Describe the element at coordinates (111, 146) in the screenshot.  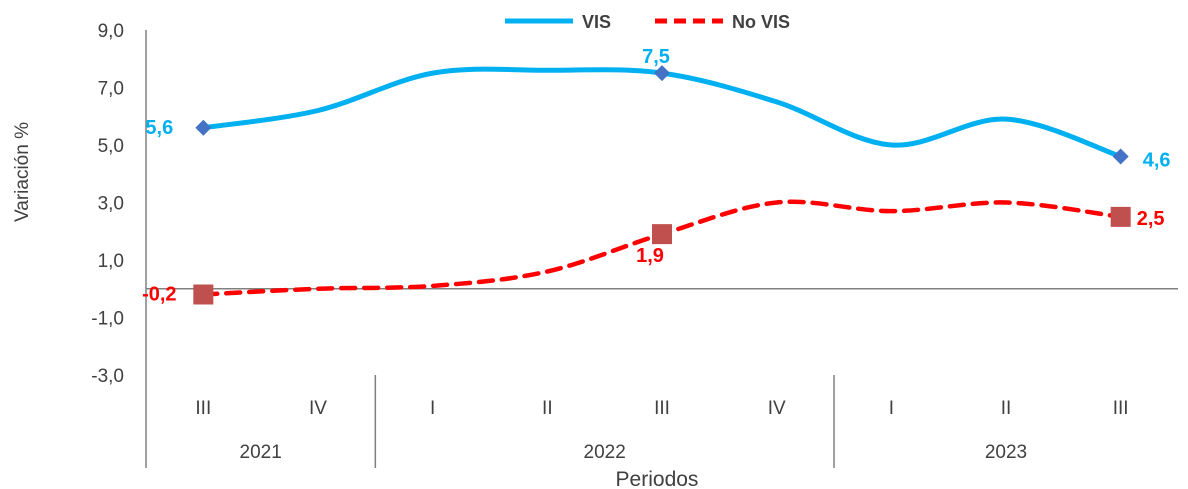
I see `y-tick-label: 5,0` at that location.